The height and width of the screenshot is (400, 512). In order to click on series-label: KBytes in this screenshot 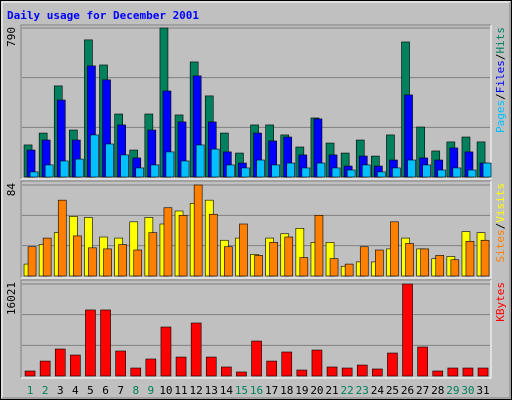, I will do `click(500, 302)`.